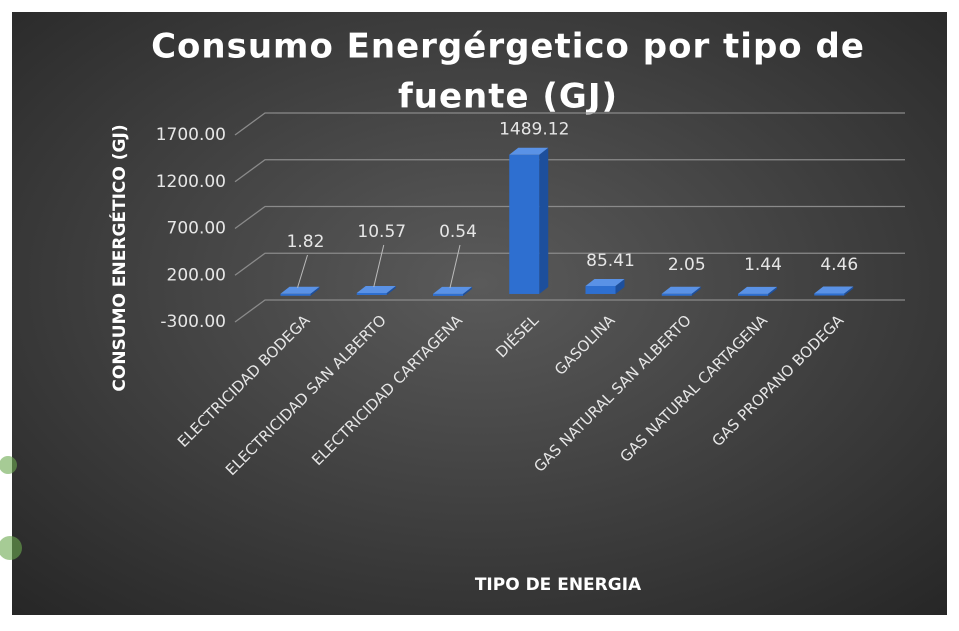  Describe the element at coordinates (381, 232) in the screenshot. I see `data-label: 10.57` at that location.